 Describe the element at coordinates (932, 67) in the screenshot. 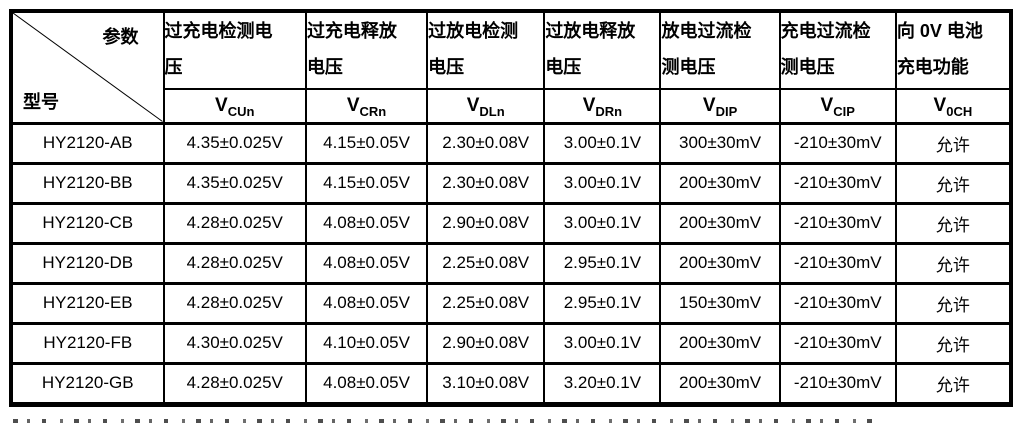

I see `header-line: 充电功能` at that location.